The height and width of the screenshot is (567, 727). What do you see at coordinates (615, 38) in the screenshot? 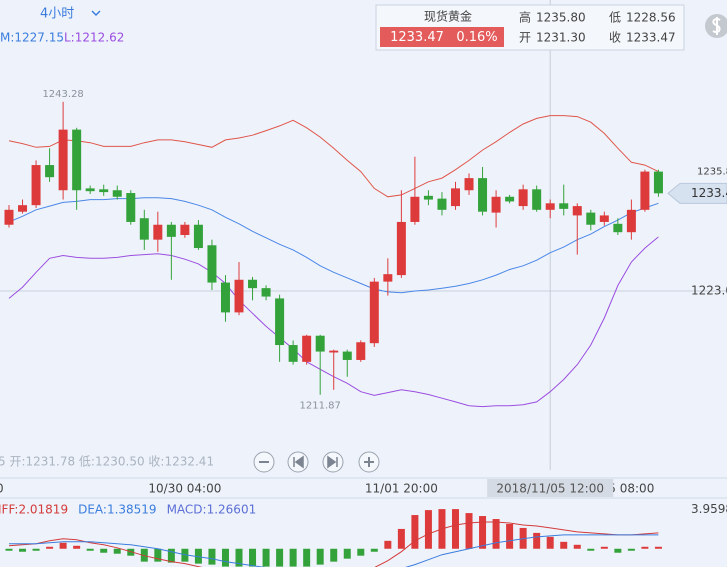
I see `quote-close-label: 收` at bounding box center [615, 38].